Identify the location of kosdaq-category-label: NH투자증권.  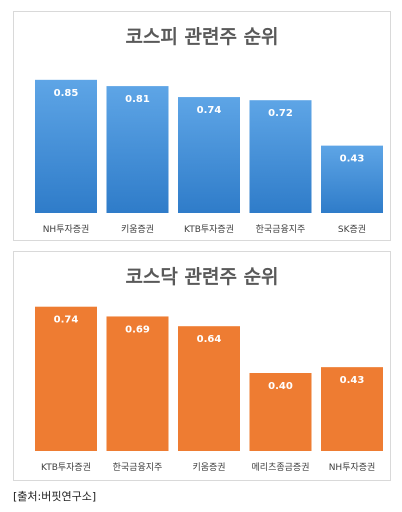
(352, 467).